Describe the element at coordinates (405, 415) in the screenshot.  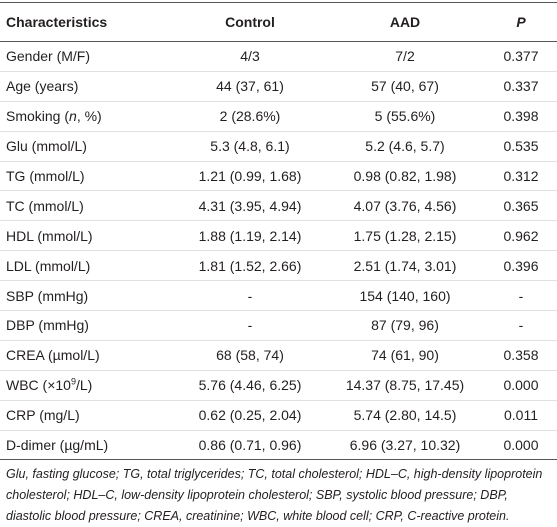
I see `cell: 5.74 (2.80, 14.5)` at that location.